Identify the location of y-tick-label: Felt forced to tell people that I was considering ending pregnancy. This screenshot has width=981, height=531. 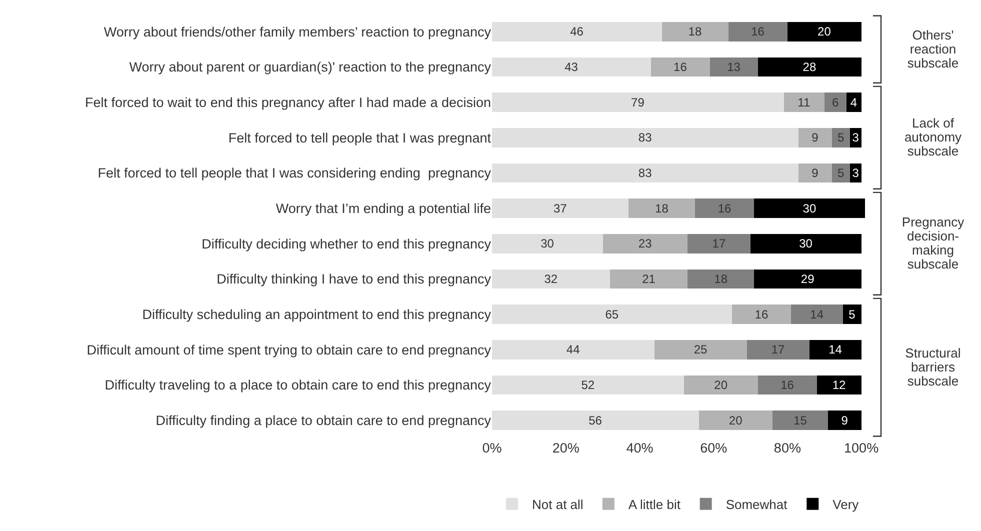
(295, 173).